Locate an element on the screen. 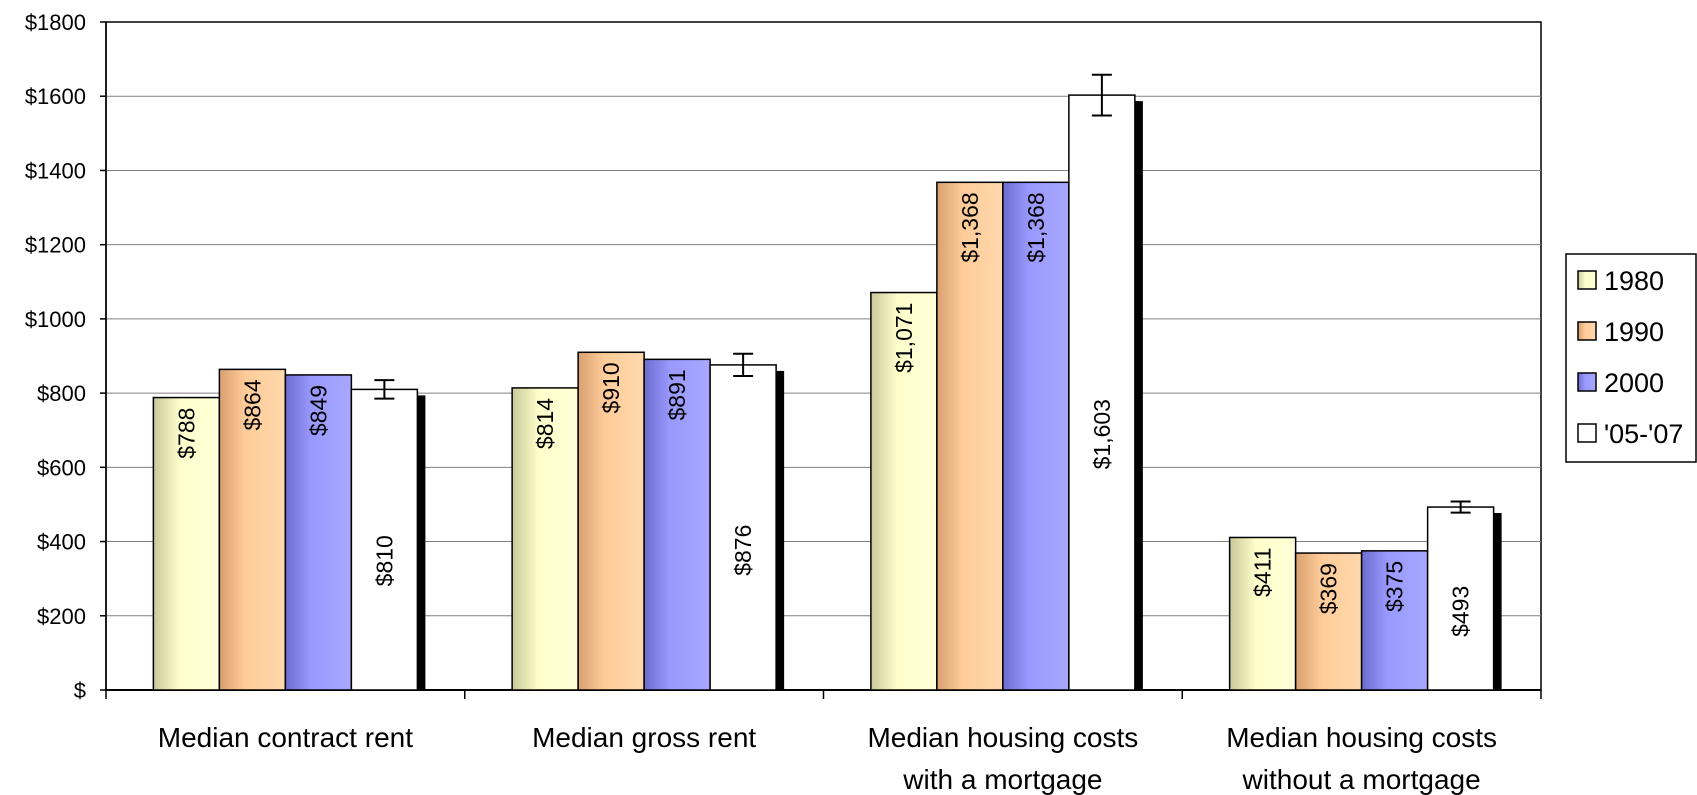 This screenshot has width=1697, height=795. y-tick-label: $1600 is located at coordinates (55, 96).